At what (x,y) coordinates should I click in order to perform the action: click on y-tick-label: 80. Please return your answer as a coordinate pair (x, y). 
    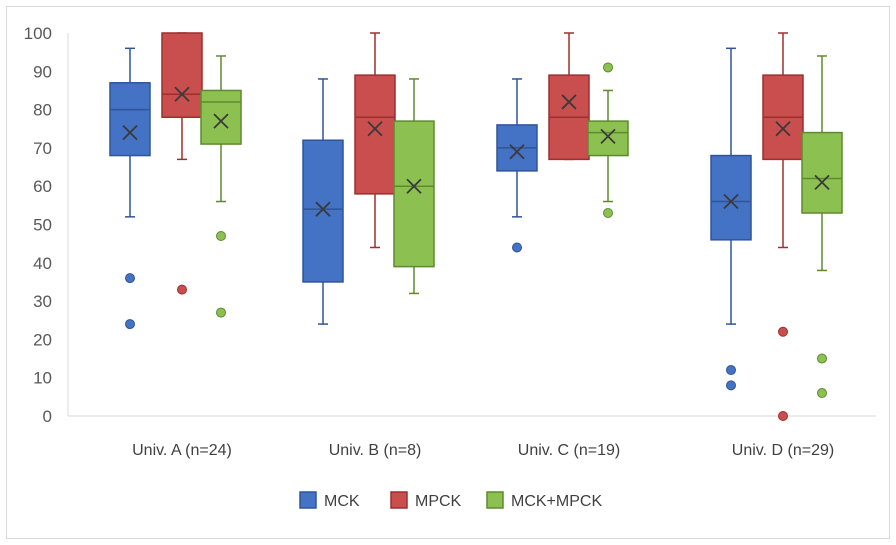
    Looking at the image, I should click on (42, 110).